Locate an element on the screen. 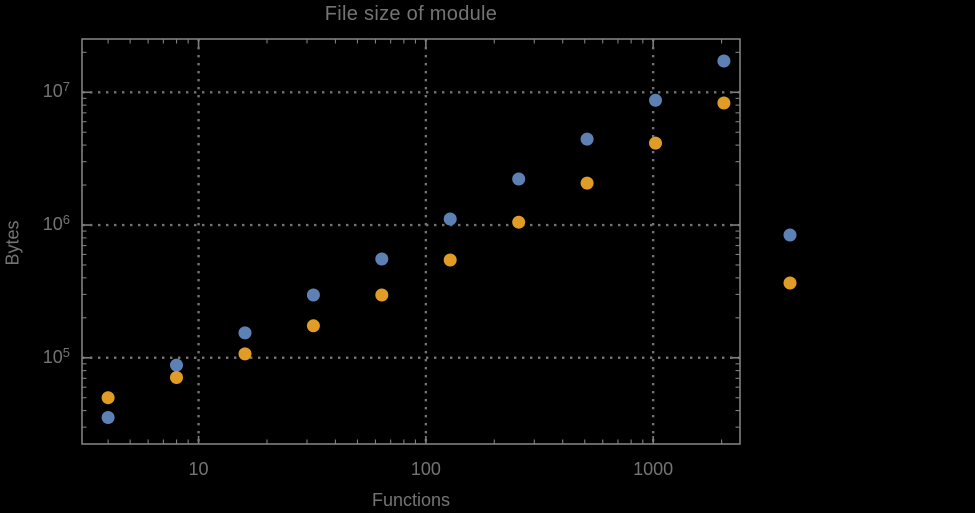  y-tick-label-1e7: 107 is located at coordinates (35, 91).